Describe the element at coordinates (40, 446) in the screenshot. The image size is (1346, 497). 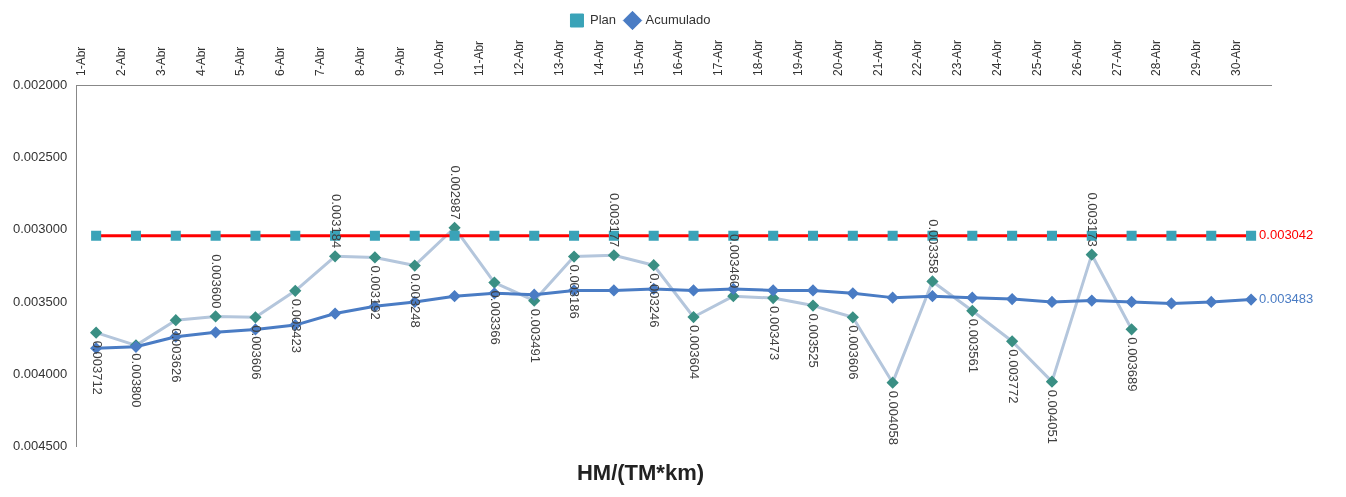
I see `y-tick-label: 0.004500` at that location.